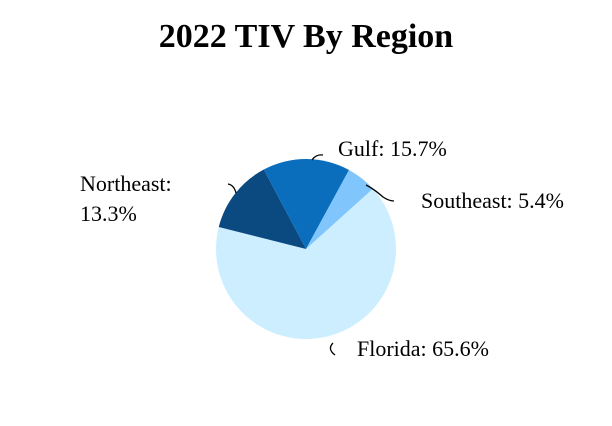 The height and width of the screenshot is (426, 612). I want to click on data-label: Gulf: 15.7%, so click(392, 148).